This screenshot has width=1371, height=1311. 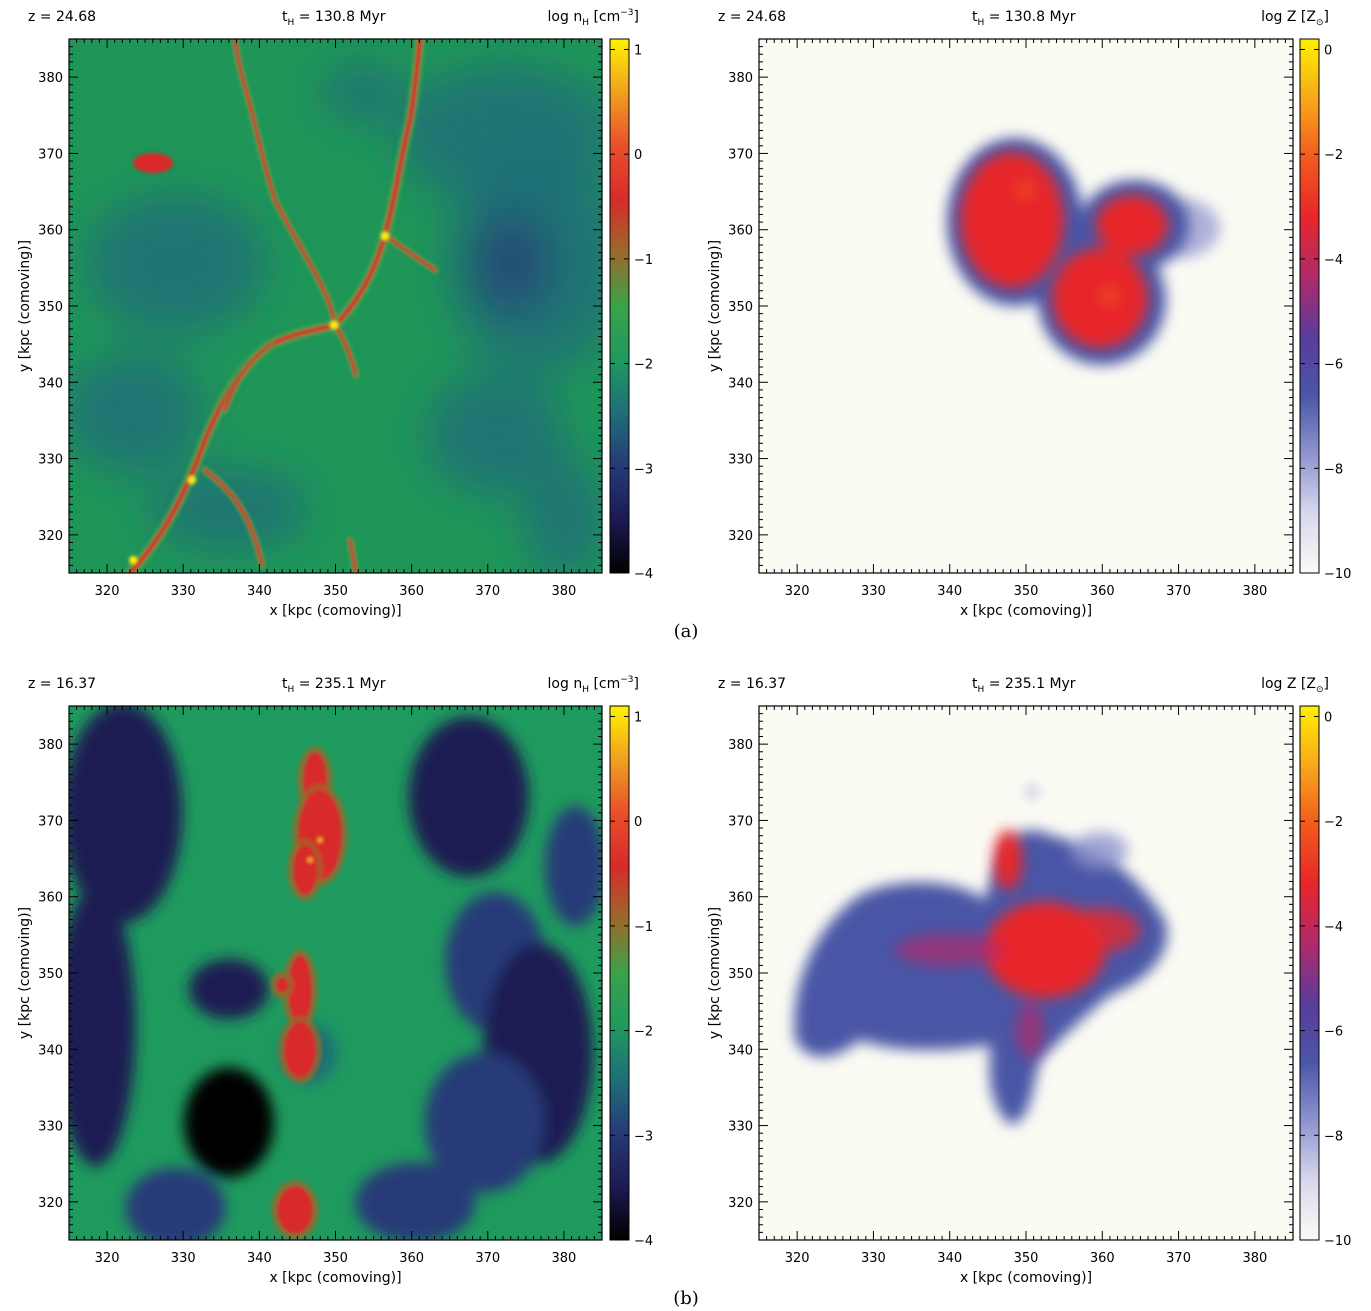 I want to click on y-tick-label: 340, so click(x=740, y=383).